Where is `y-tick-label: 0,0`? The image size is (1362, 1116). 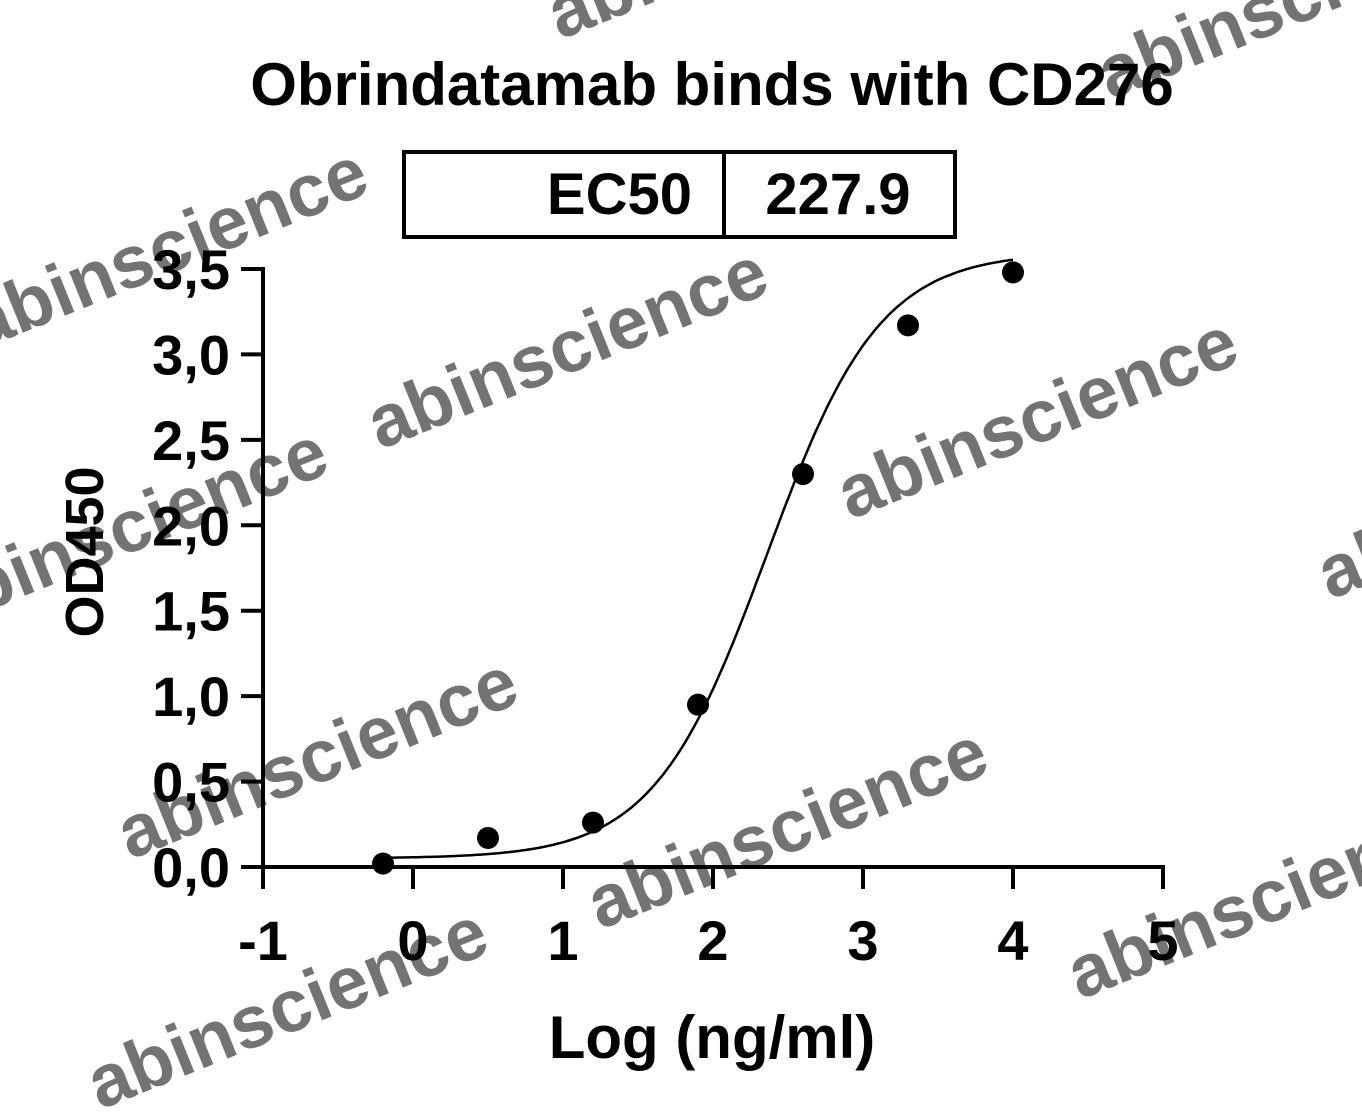
y-tick-label: 0,0 is located at coordinates (191, 867).